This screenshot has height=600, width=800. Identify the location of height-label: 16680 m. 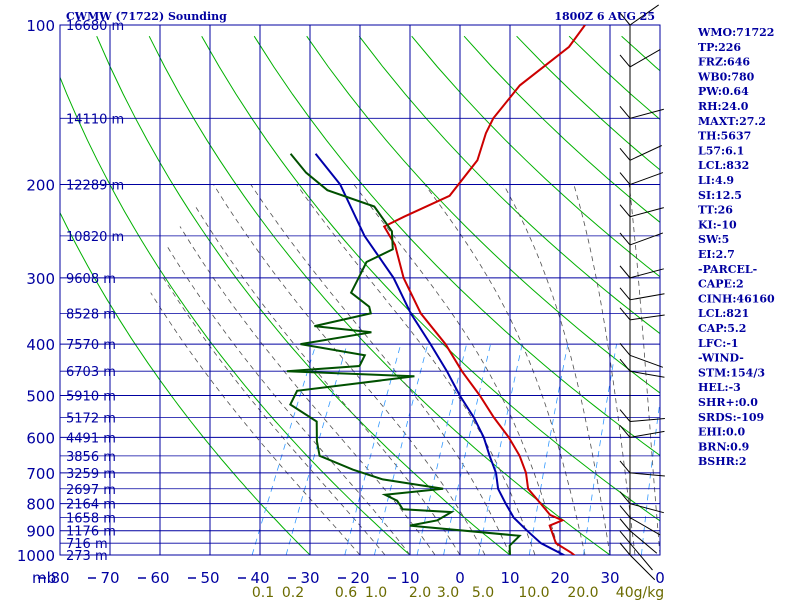
(95, 26).